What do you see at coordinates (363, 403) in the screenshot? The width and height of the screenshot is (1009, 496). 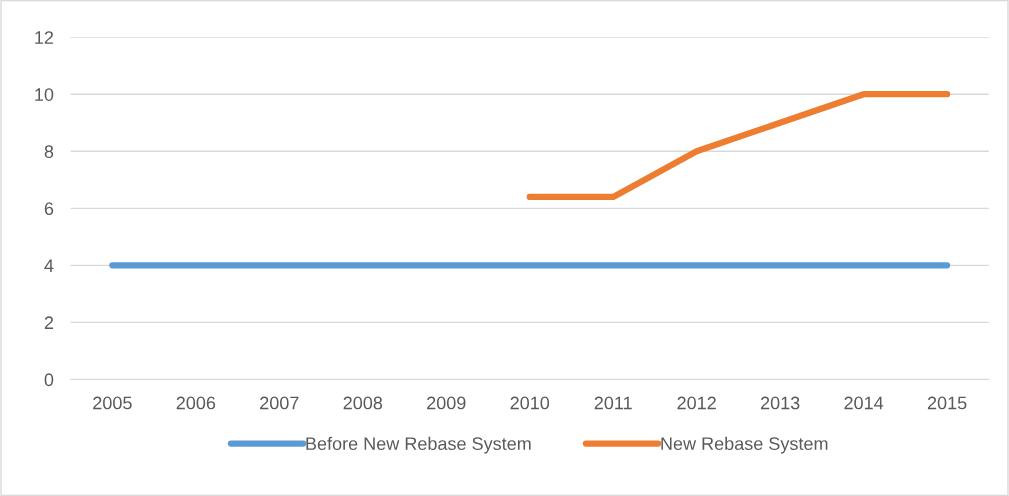 I see `x-tick-label: 2008` at bounding box center [363, 403].